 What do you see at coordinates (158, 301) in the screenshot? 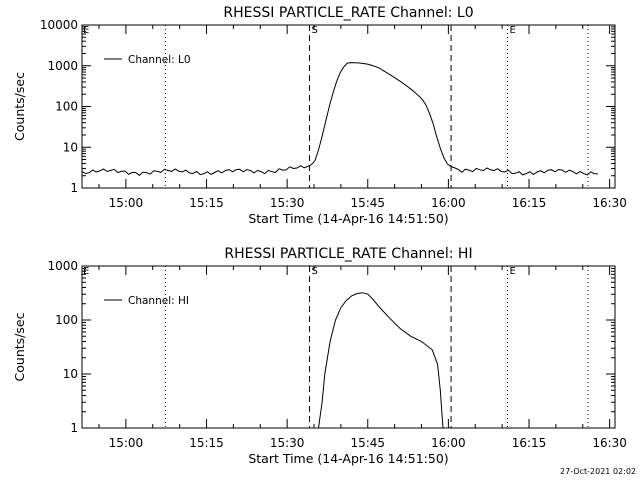
I see `legend-label: Channel: HI` at bounding box center [158, 301].